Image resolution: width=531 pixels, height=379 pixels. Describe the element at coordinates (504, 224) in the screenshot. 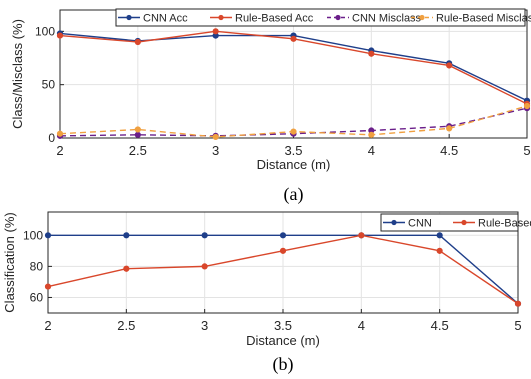

I see `legend-label: Rule-Based` at that location.